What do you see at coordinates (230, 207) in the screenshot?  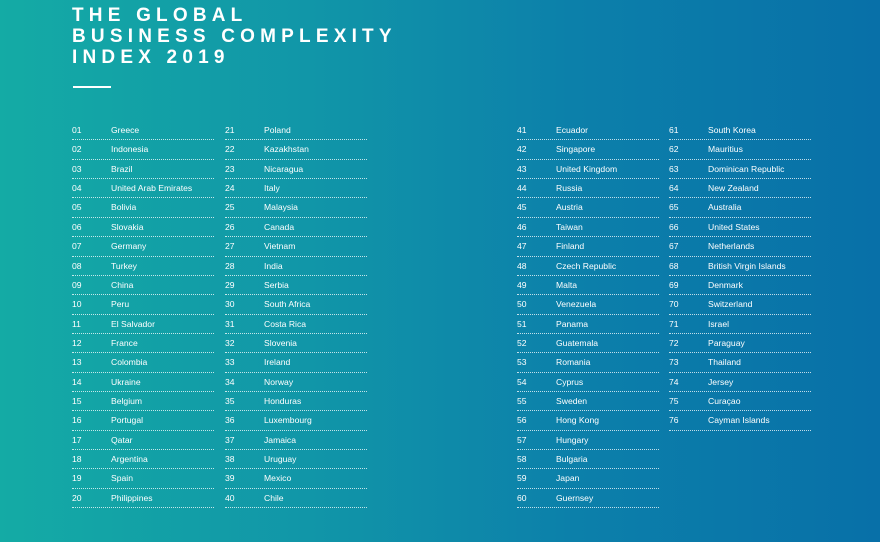 I see `rank-number: 25` at bounding box center [230, 207].